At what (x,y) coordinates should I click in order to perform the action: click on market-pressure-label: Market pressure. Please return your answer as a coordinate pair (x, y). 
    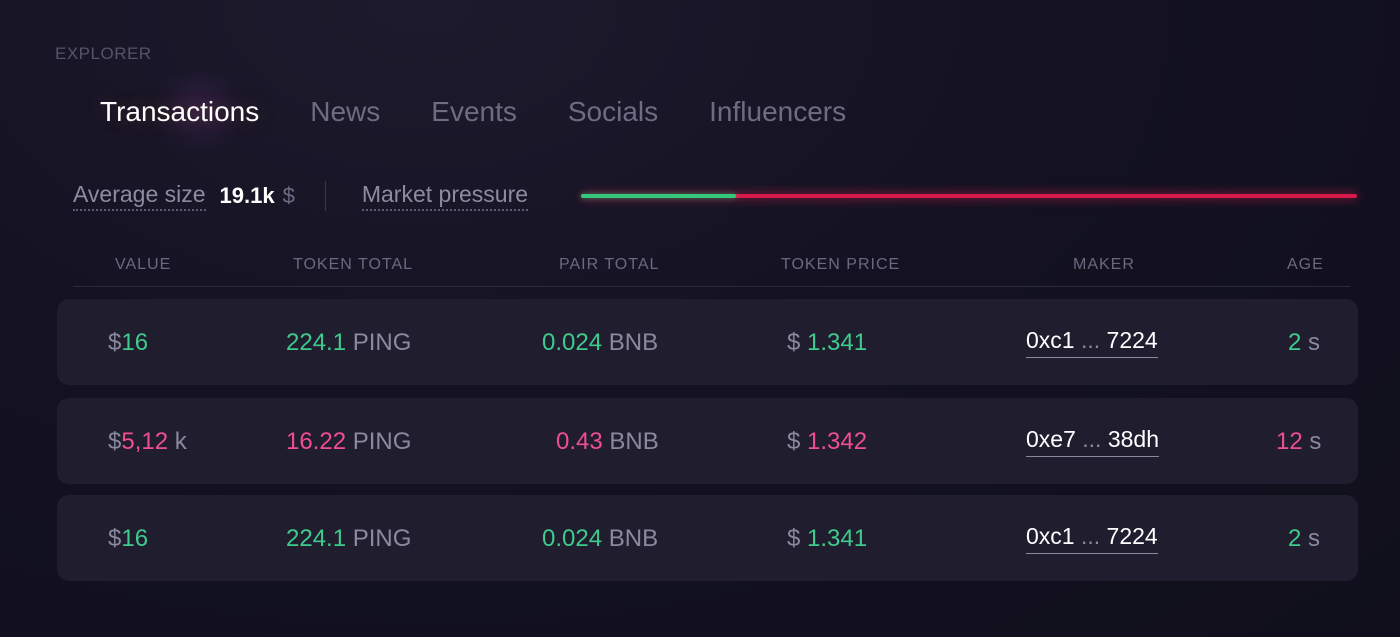
    Looking at the image, I should click on (445, 196).